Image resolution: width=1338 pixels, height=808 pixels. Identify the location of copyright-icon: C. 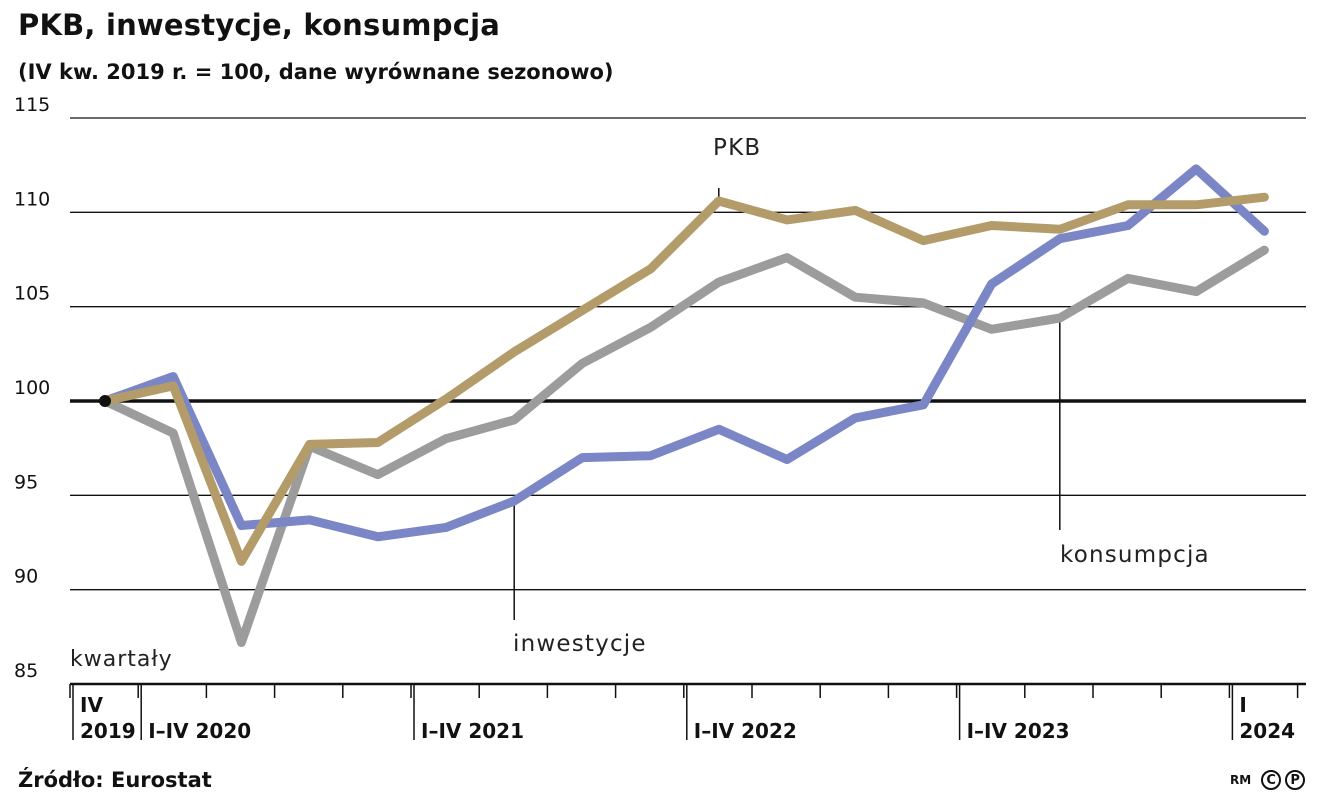
(1271, 780).